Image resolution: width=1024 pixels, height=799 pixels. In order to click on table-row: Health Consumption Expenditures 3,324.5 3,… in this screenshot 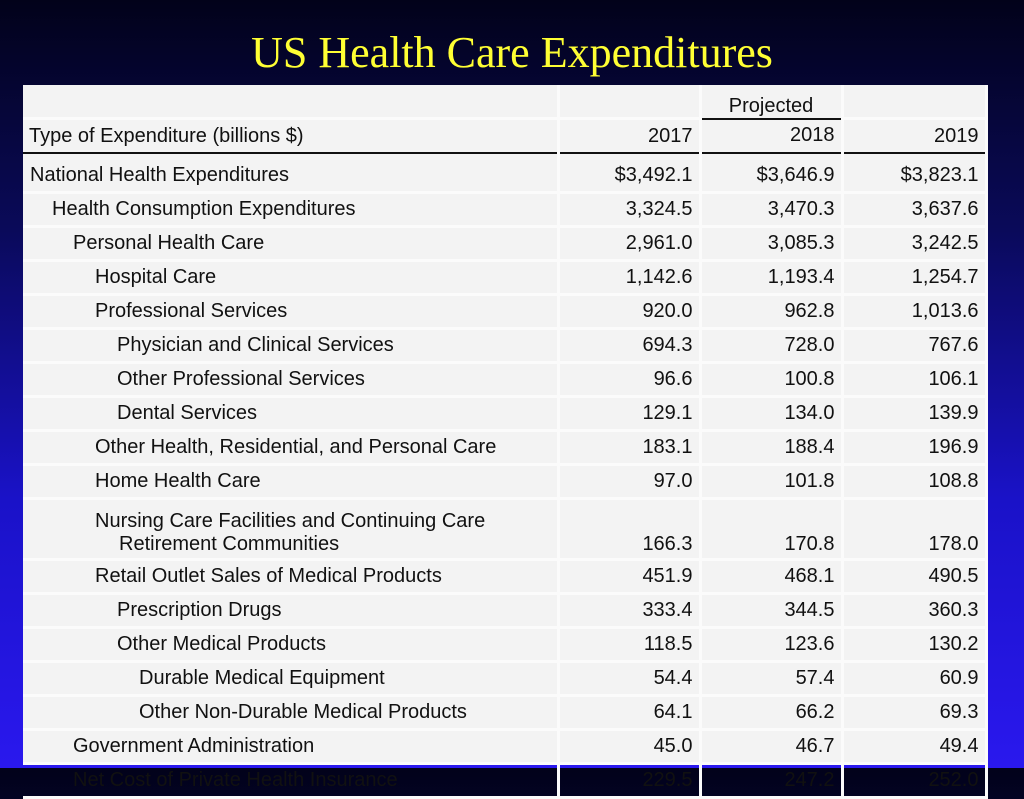, I will do `click(505, 210)`.